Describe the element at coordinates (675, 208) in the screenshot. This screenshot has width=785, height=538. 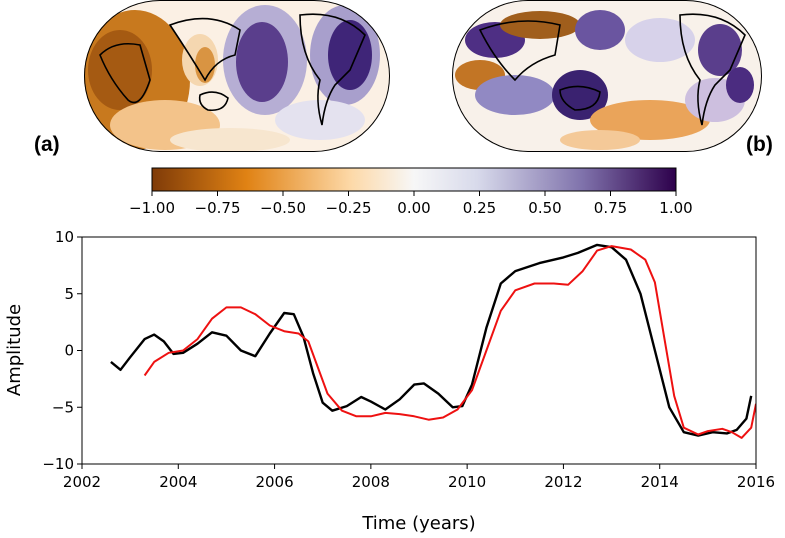
I see `colorbar-tick-label: 1.00` at that location.